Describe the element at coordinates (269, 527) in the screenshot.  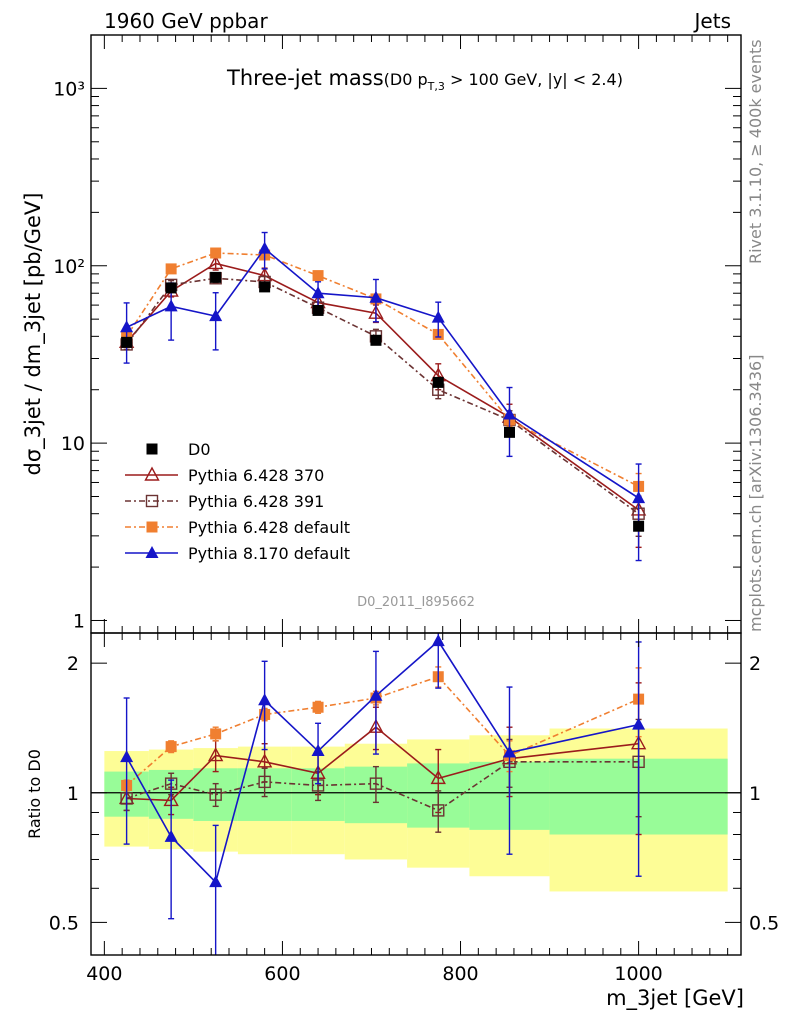
I see `legend-label-pythia-6-428-default: Pythia 6.428 default` at that location.